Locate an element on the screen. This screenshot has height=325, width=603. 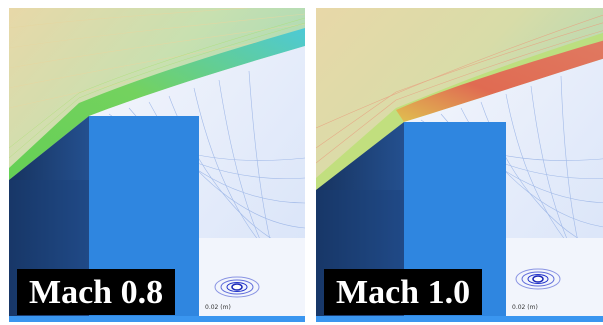
caption-mach-0-8: Mach 0.8 is located at coordinates (96, 292).